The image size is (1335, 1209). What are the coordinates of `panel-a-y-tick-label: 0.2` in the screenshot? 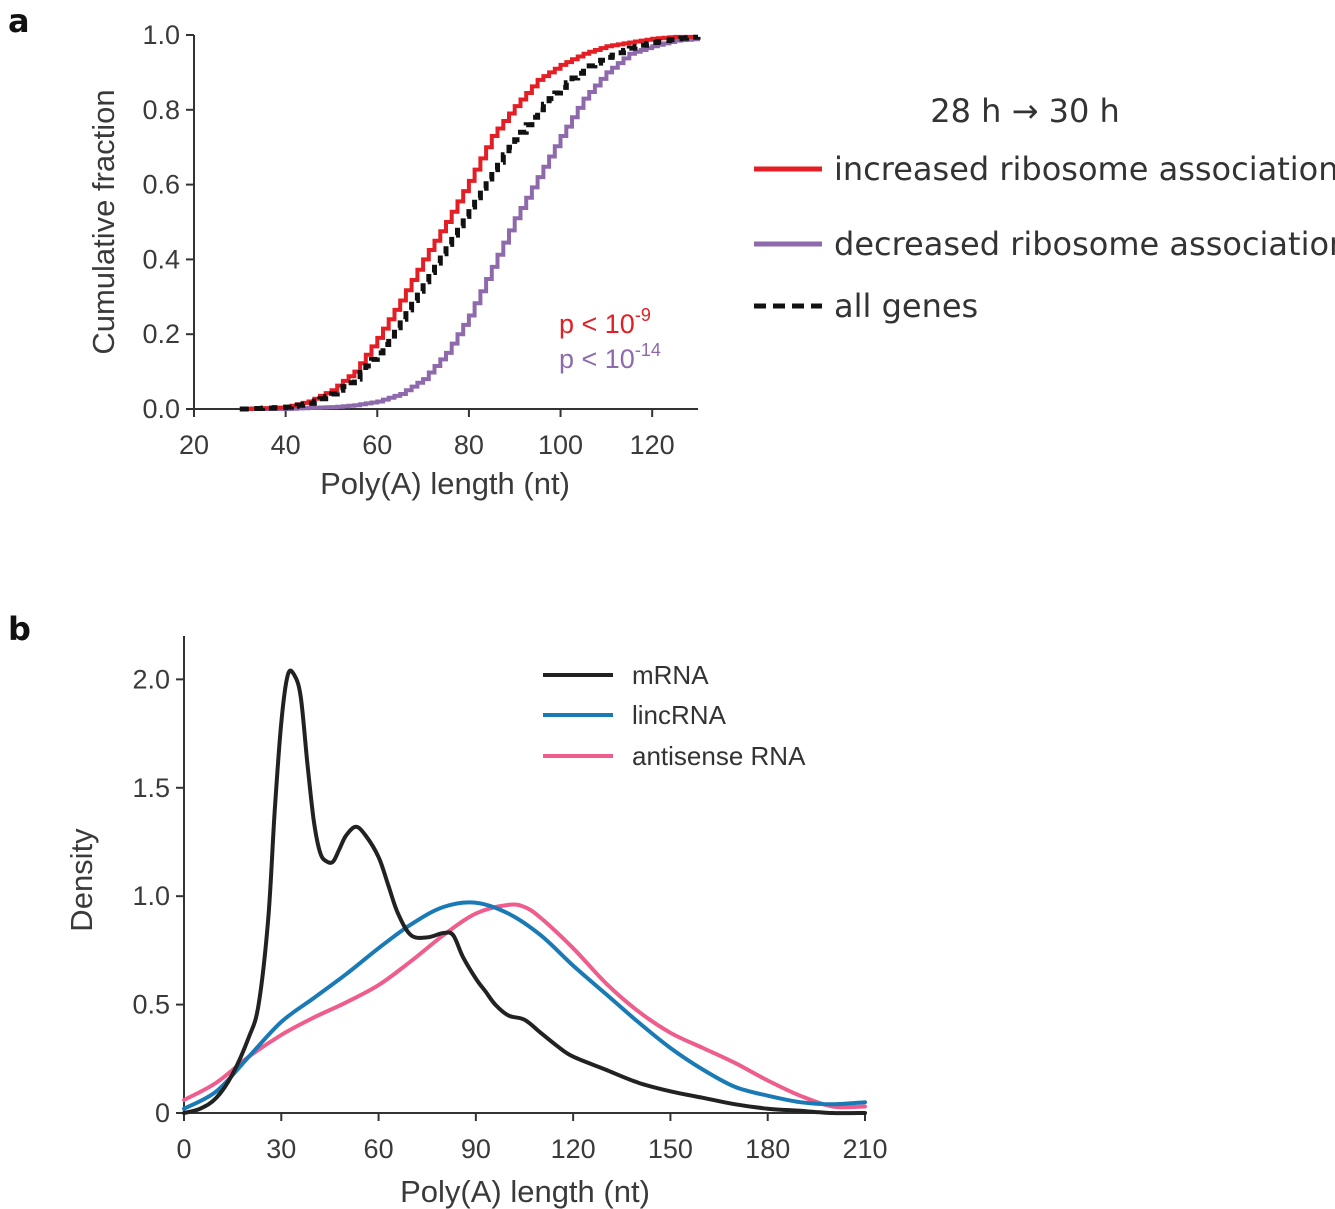 It's located at (161, 334).